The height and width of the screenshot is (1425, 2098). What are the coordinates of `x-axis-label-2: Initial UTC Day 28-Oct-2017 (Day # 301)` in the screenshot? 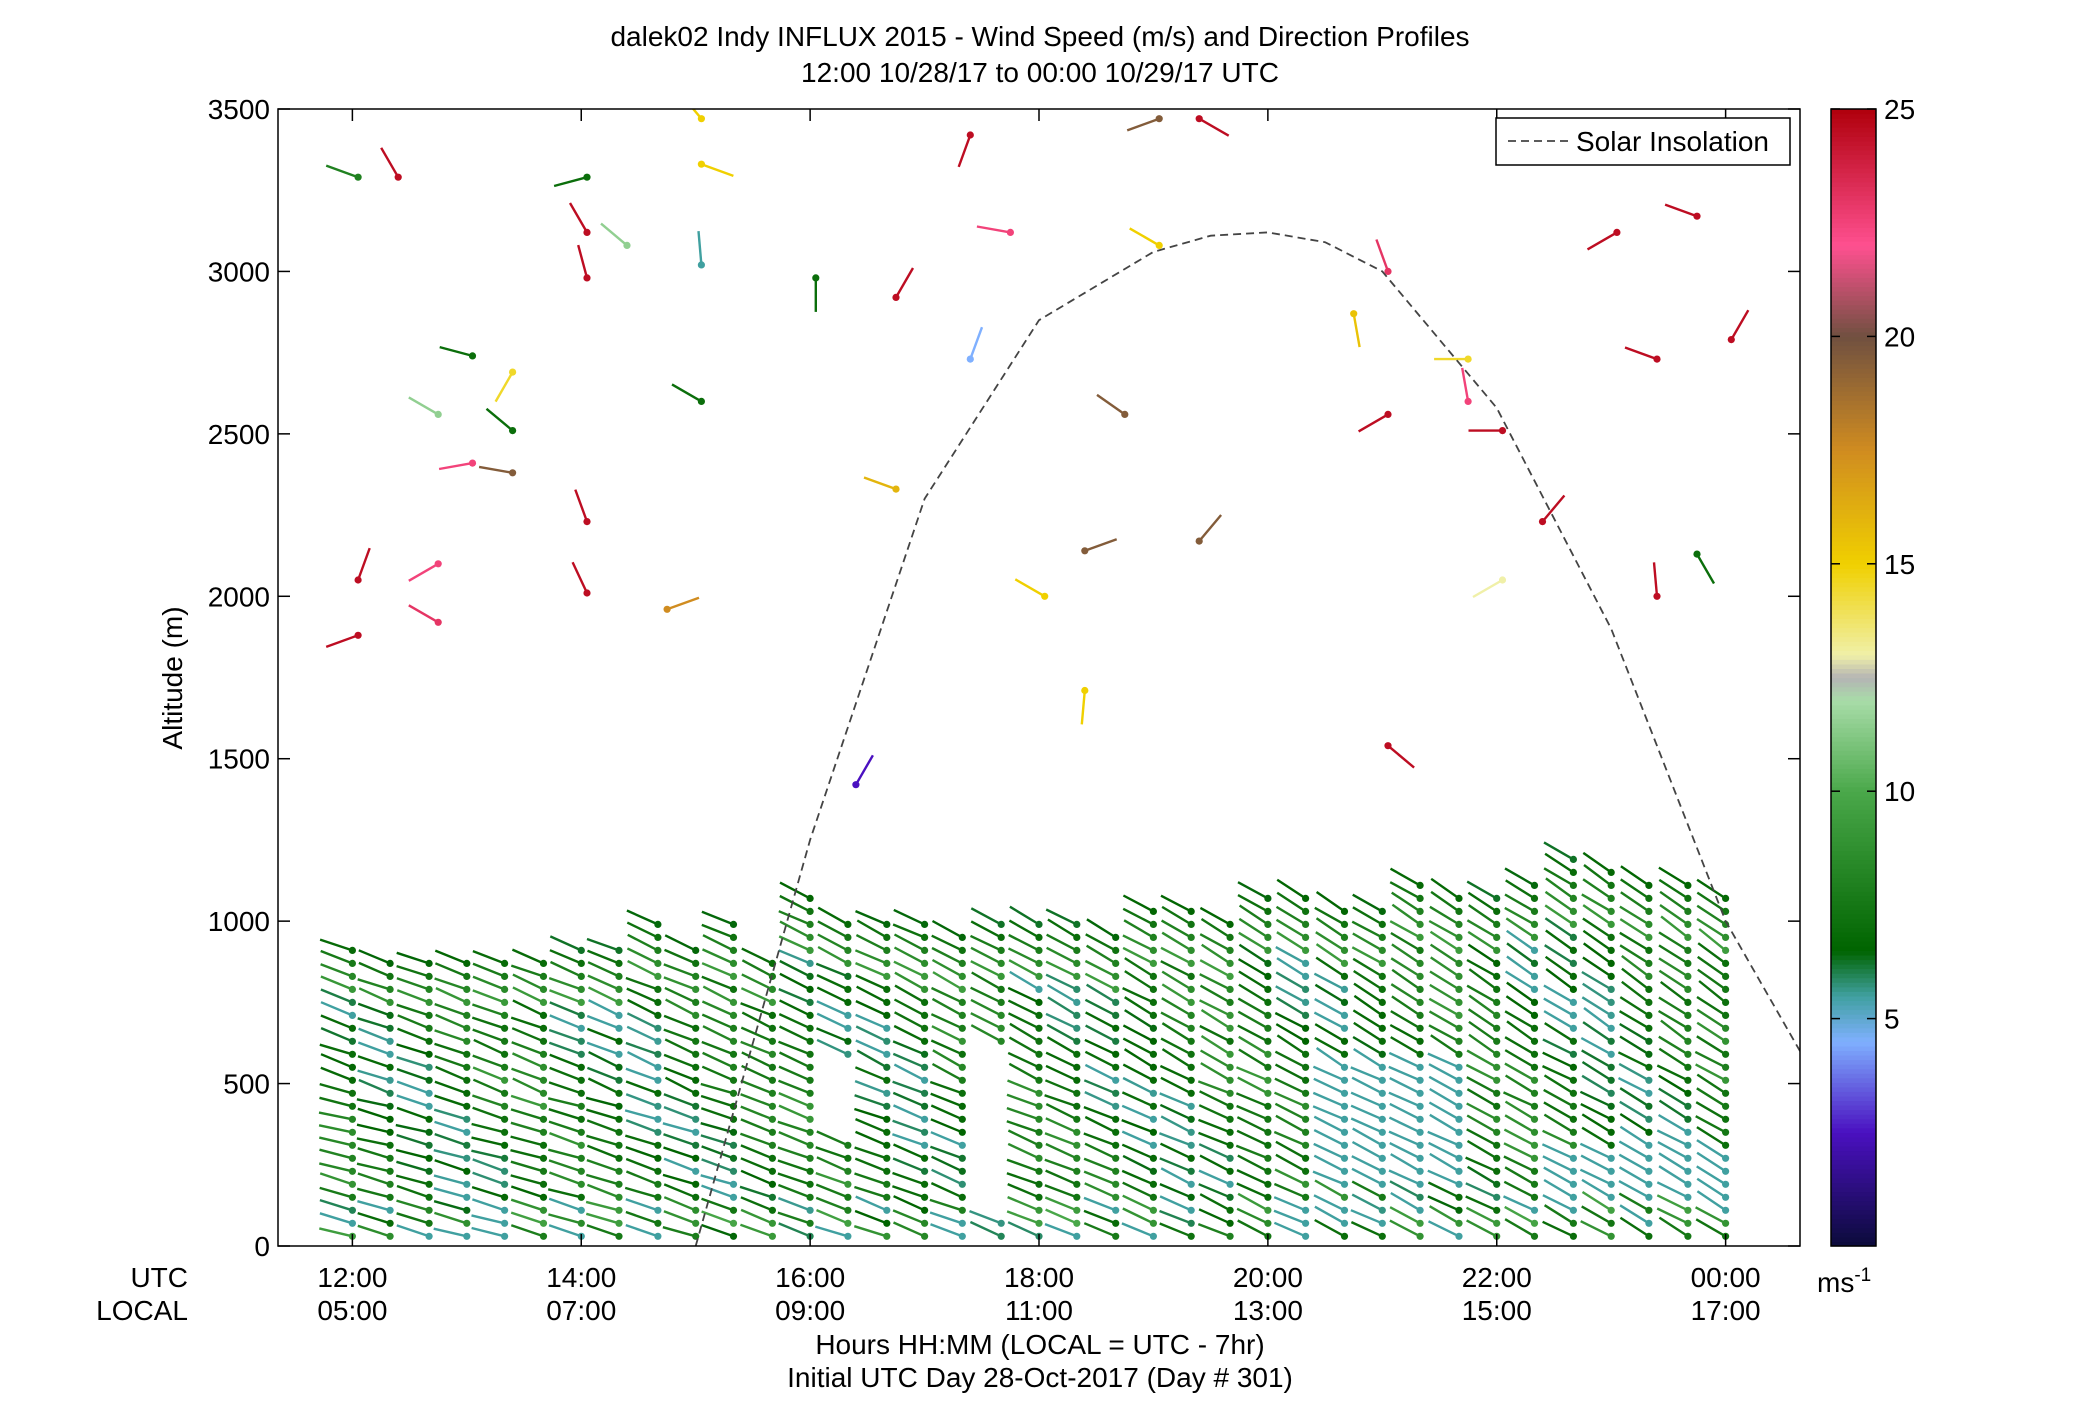 It's located at (1040, 1377).